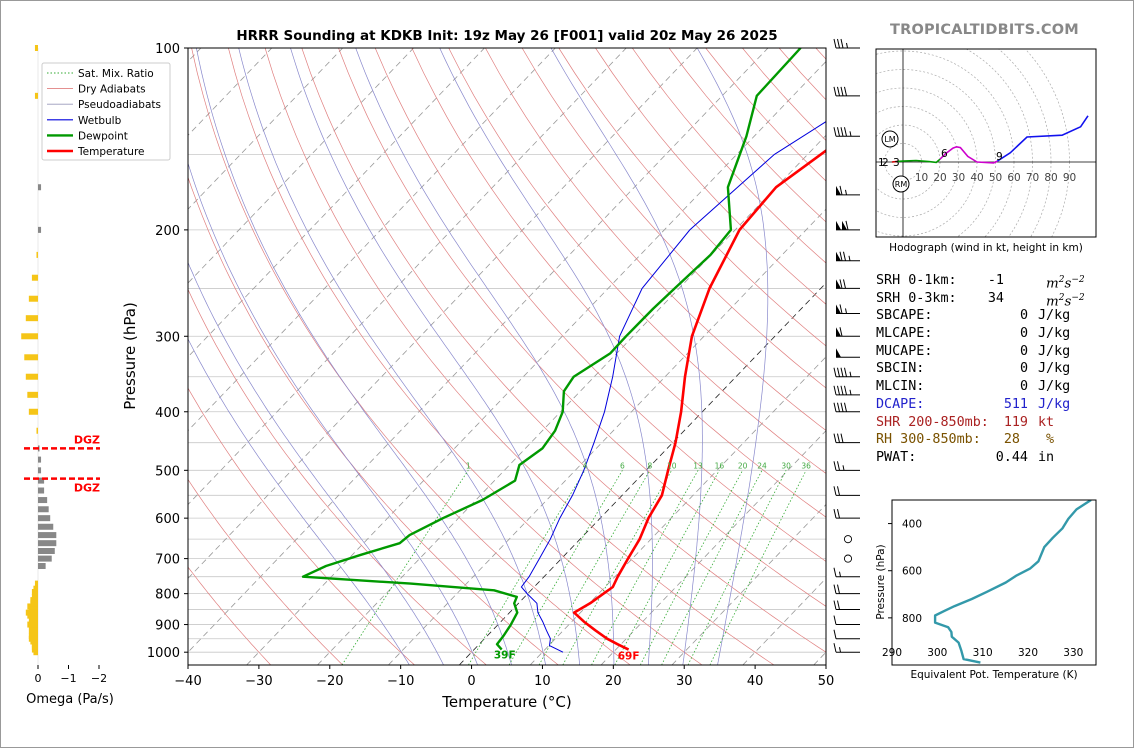 The width and height of the screenshot is (1134, 748). Describe the element at coordinates (400, 681) in the screenshot. I see `x-tick-label: −10` at that location.